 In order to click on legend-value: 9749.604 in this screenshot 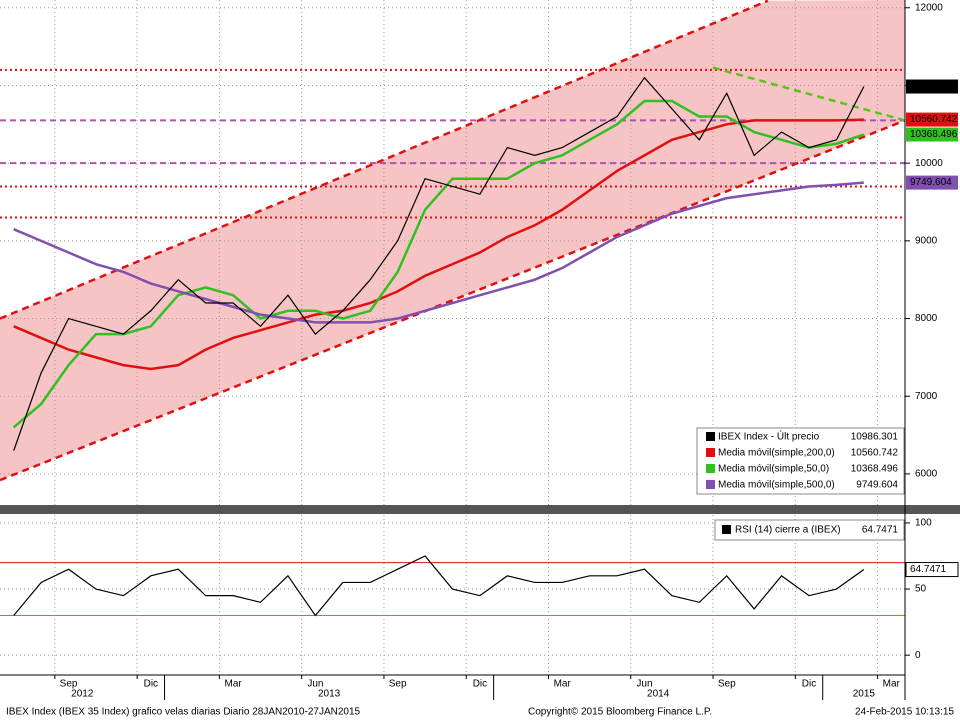, I will do `click(877, 485)`.